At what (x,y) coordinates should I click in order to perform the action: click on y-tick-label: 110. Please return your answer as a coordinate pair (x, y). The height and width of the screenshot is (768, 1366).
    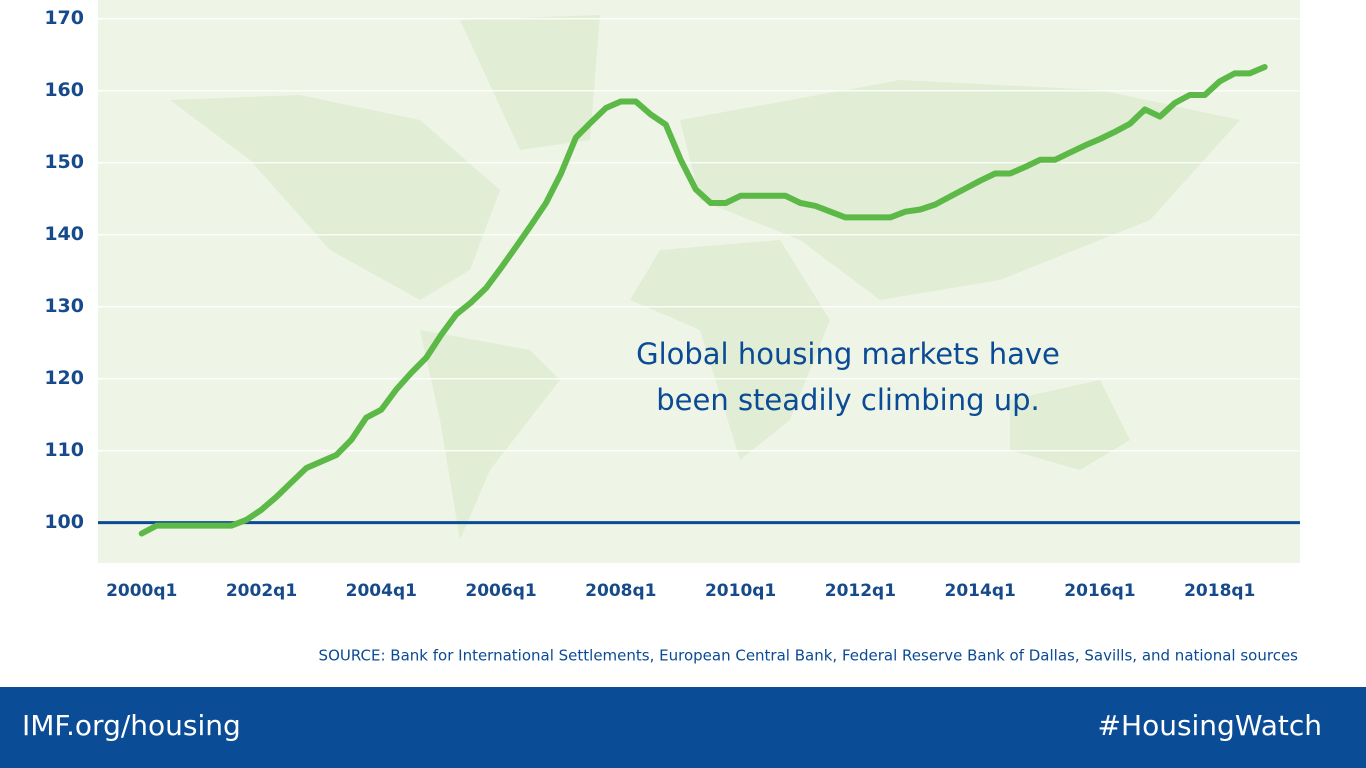
    Looking at the image, I should click on (64, 450).